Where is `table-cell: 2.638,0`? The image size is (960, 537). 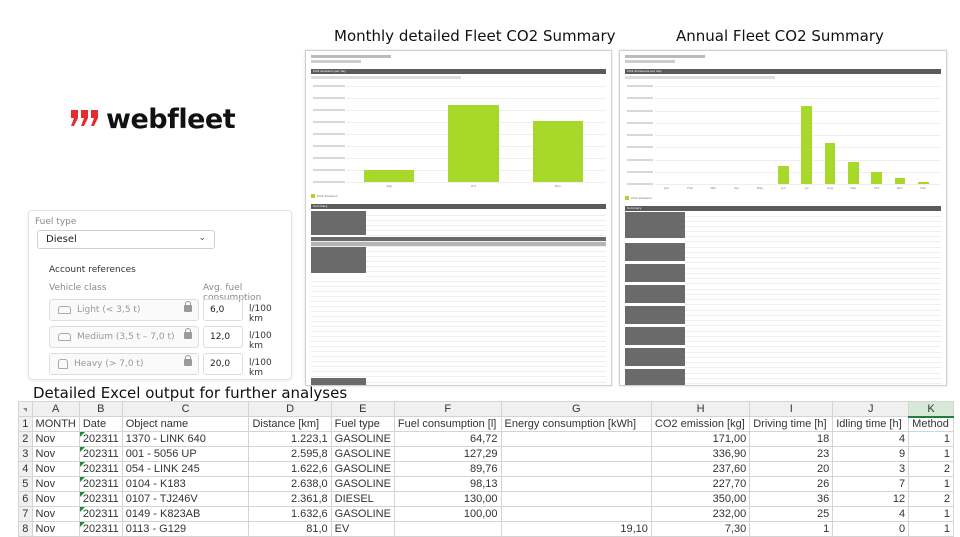
table-cell: 2.638,0 is located at coordinates (290, 484).